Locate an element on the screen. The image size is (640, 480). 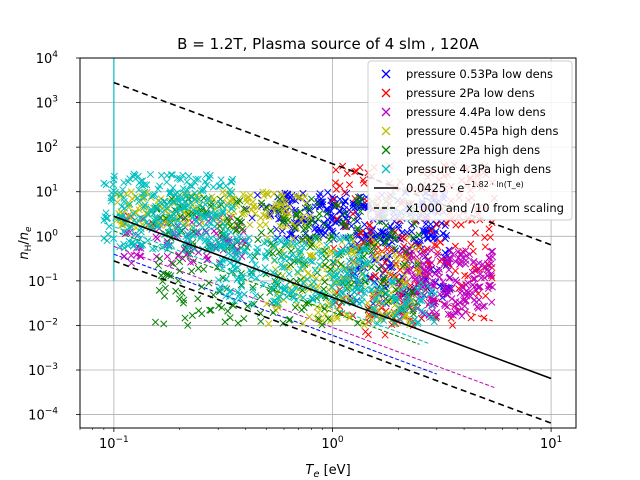
y-tick-label: 104 is located at coordinates (47, 58).